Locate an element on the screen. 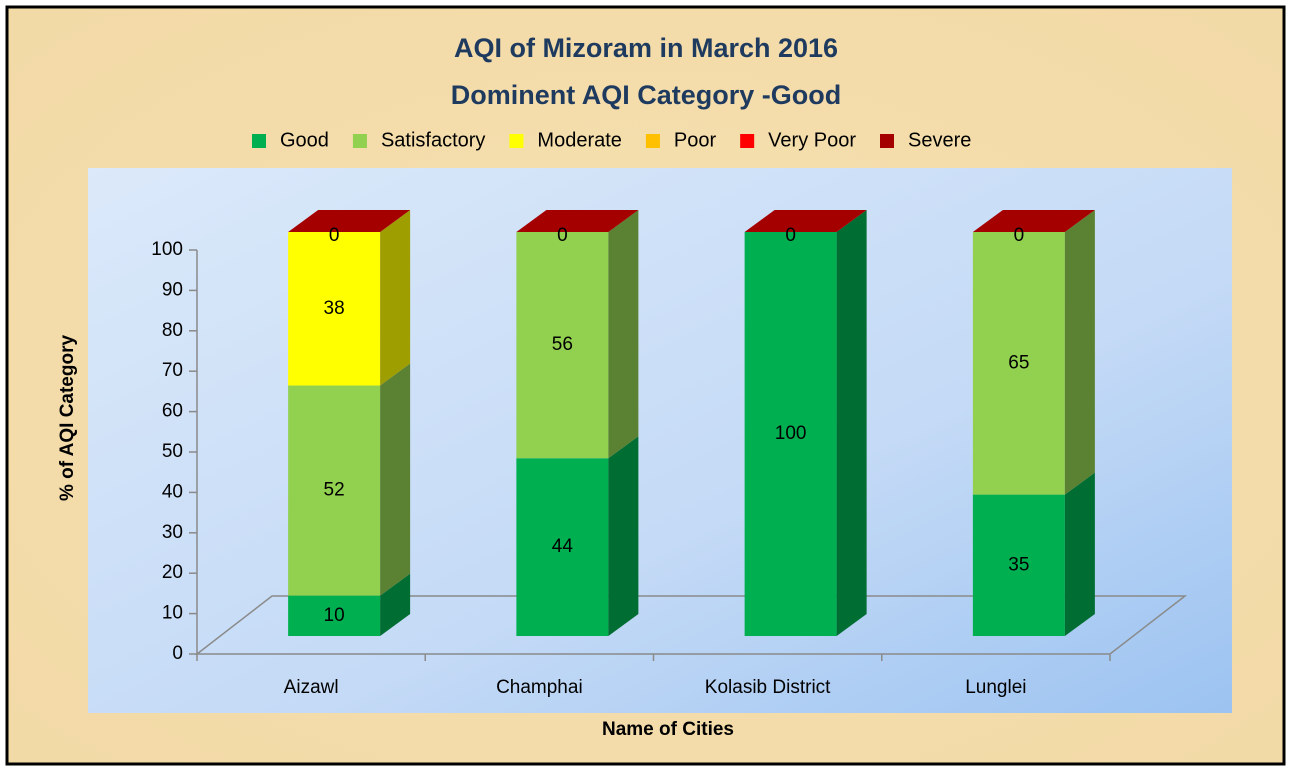 The image size is (1292, 771). data-label: 38 is located at coordinates (334, 308).